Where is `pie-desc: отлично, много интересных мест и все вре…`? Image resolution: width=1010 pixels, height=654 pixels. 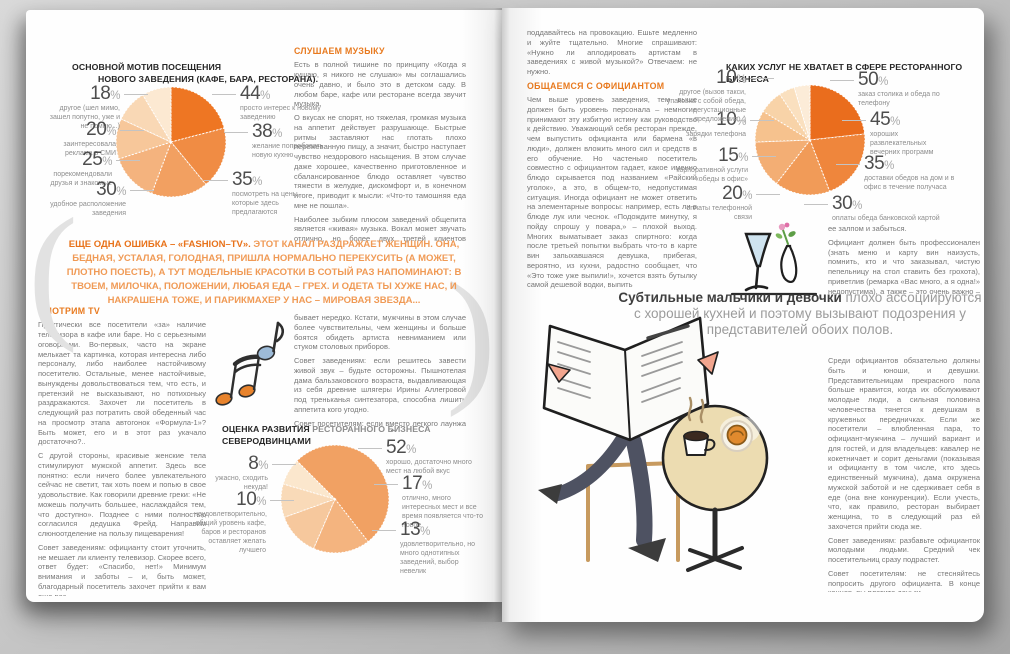 pie-desc: отлично, много интересных мест и все вре… is located at coordinates (443, 512).